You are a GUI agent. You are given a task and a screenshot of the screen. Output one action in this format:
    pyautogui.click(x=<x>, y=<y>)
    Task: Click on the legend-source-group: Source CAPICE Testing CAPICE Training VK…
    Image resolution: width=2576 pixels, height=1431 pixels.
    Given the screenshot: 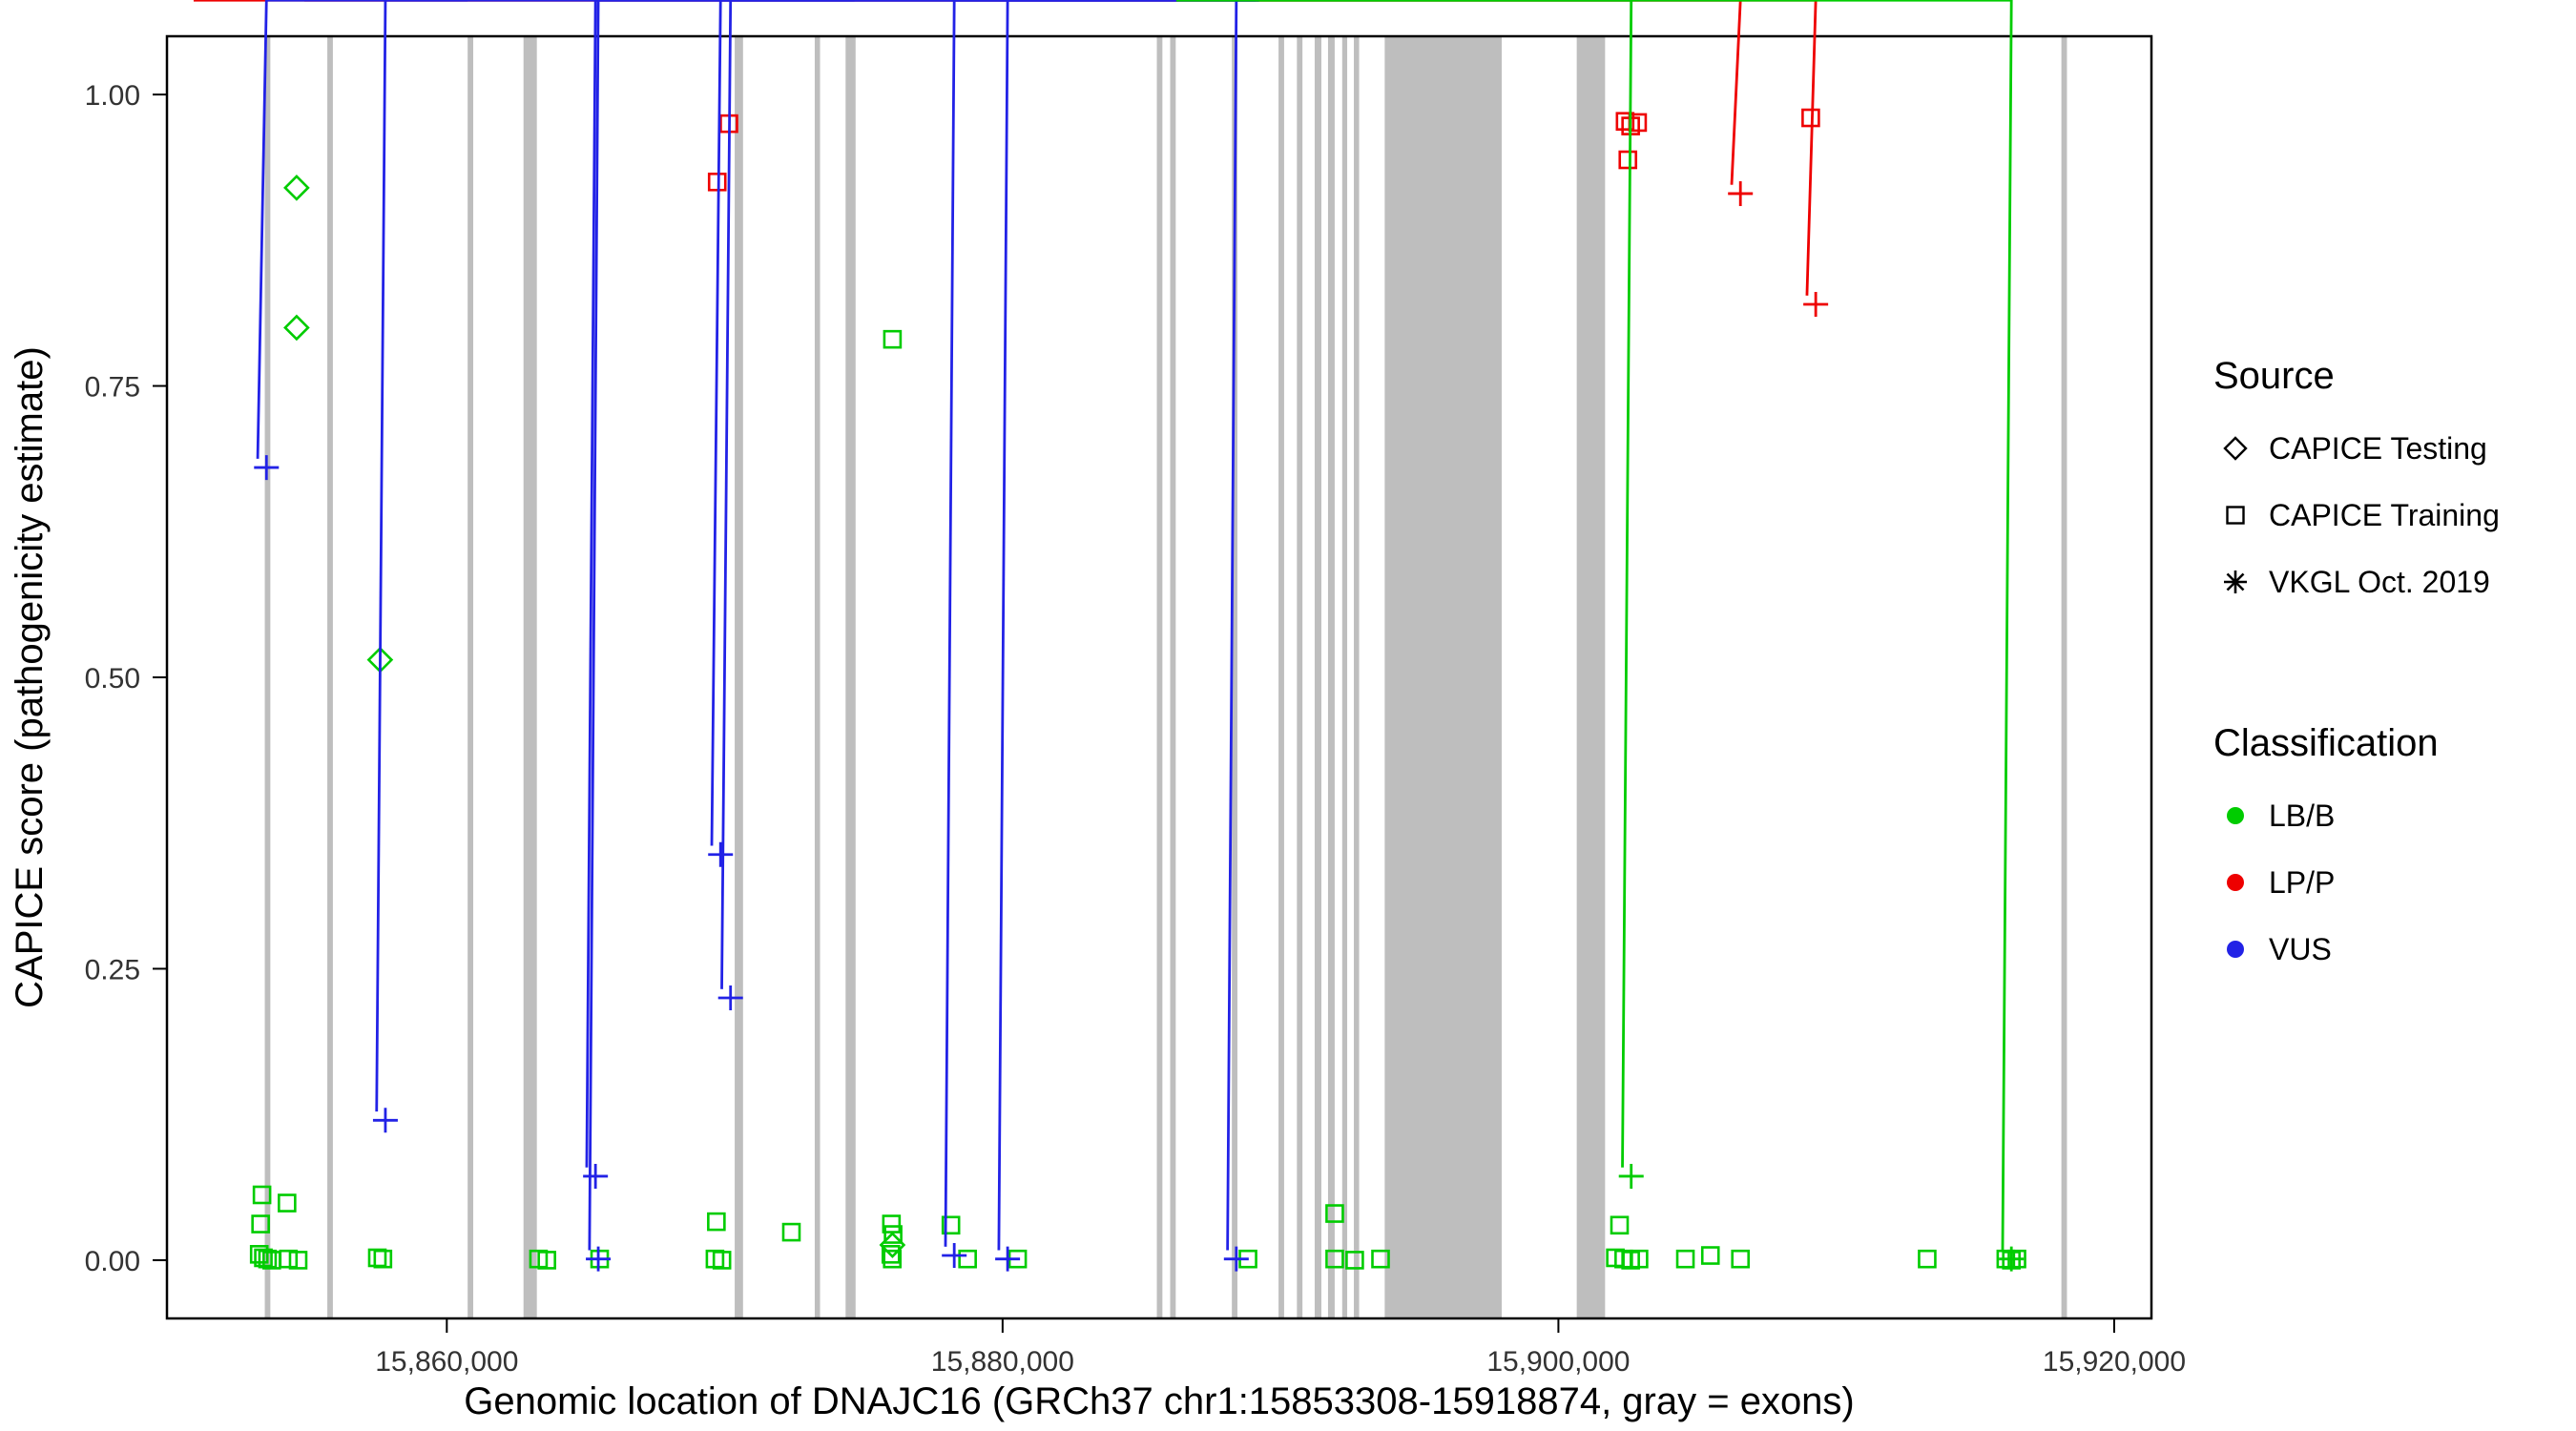 What is the action you would take?
    pyautogui.click(x=2356, y=485)
    